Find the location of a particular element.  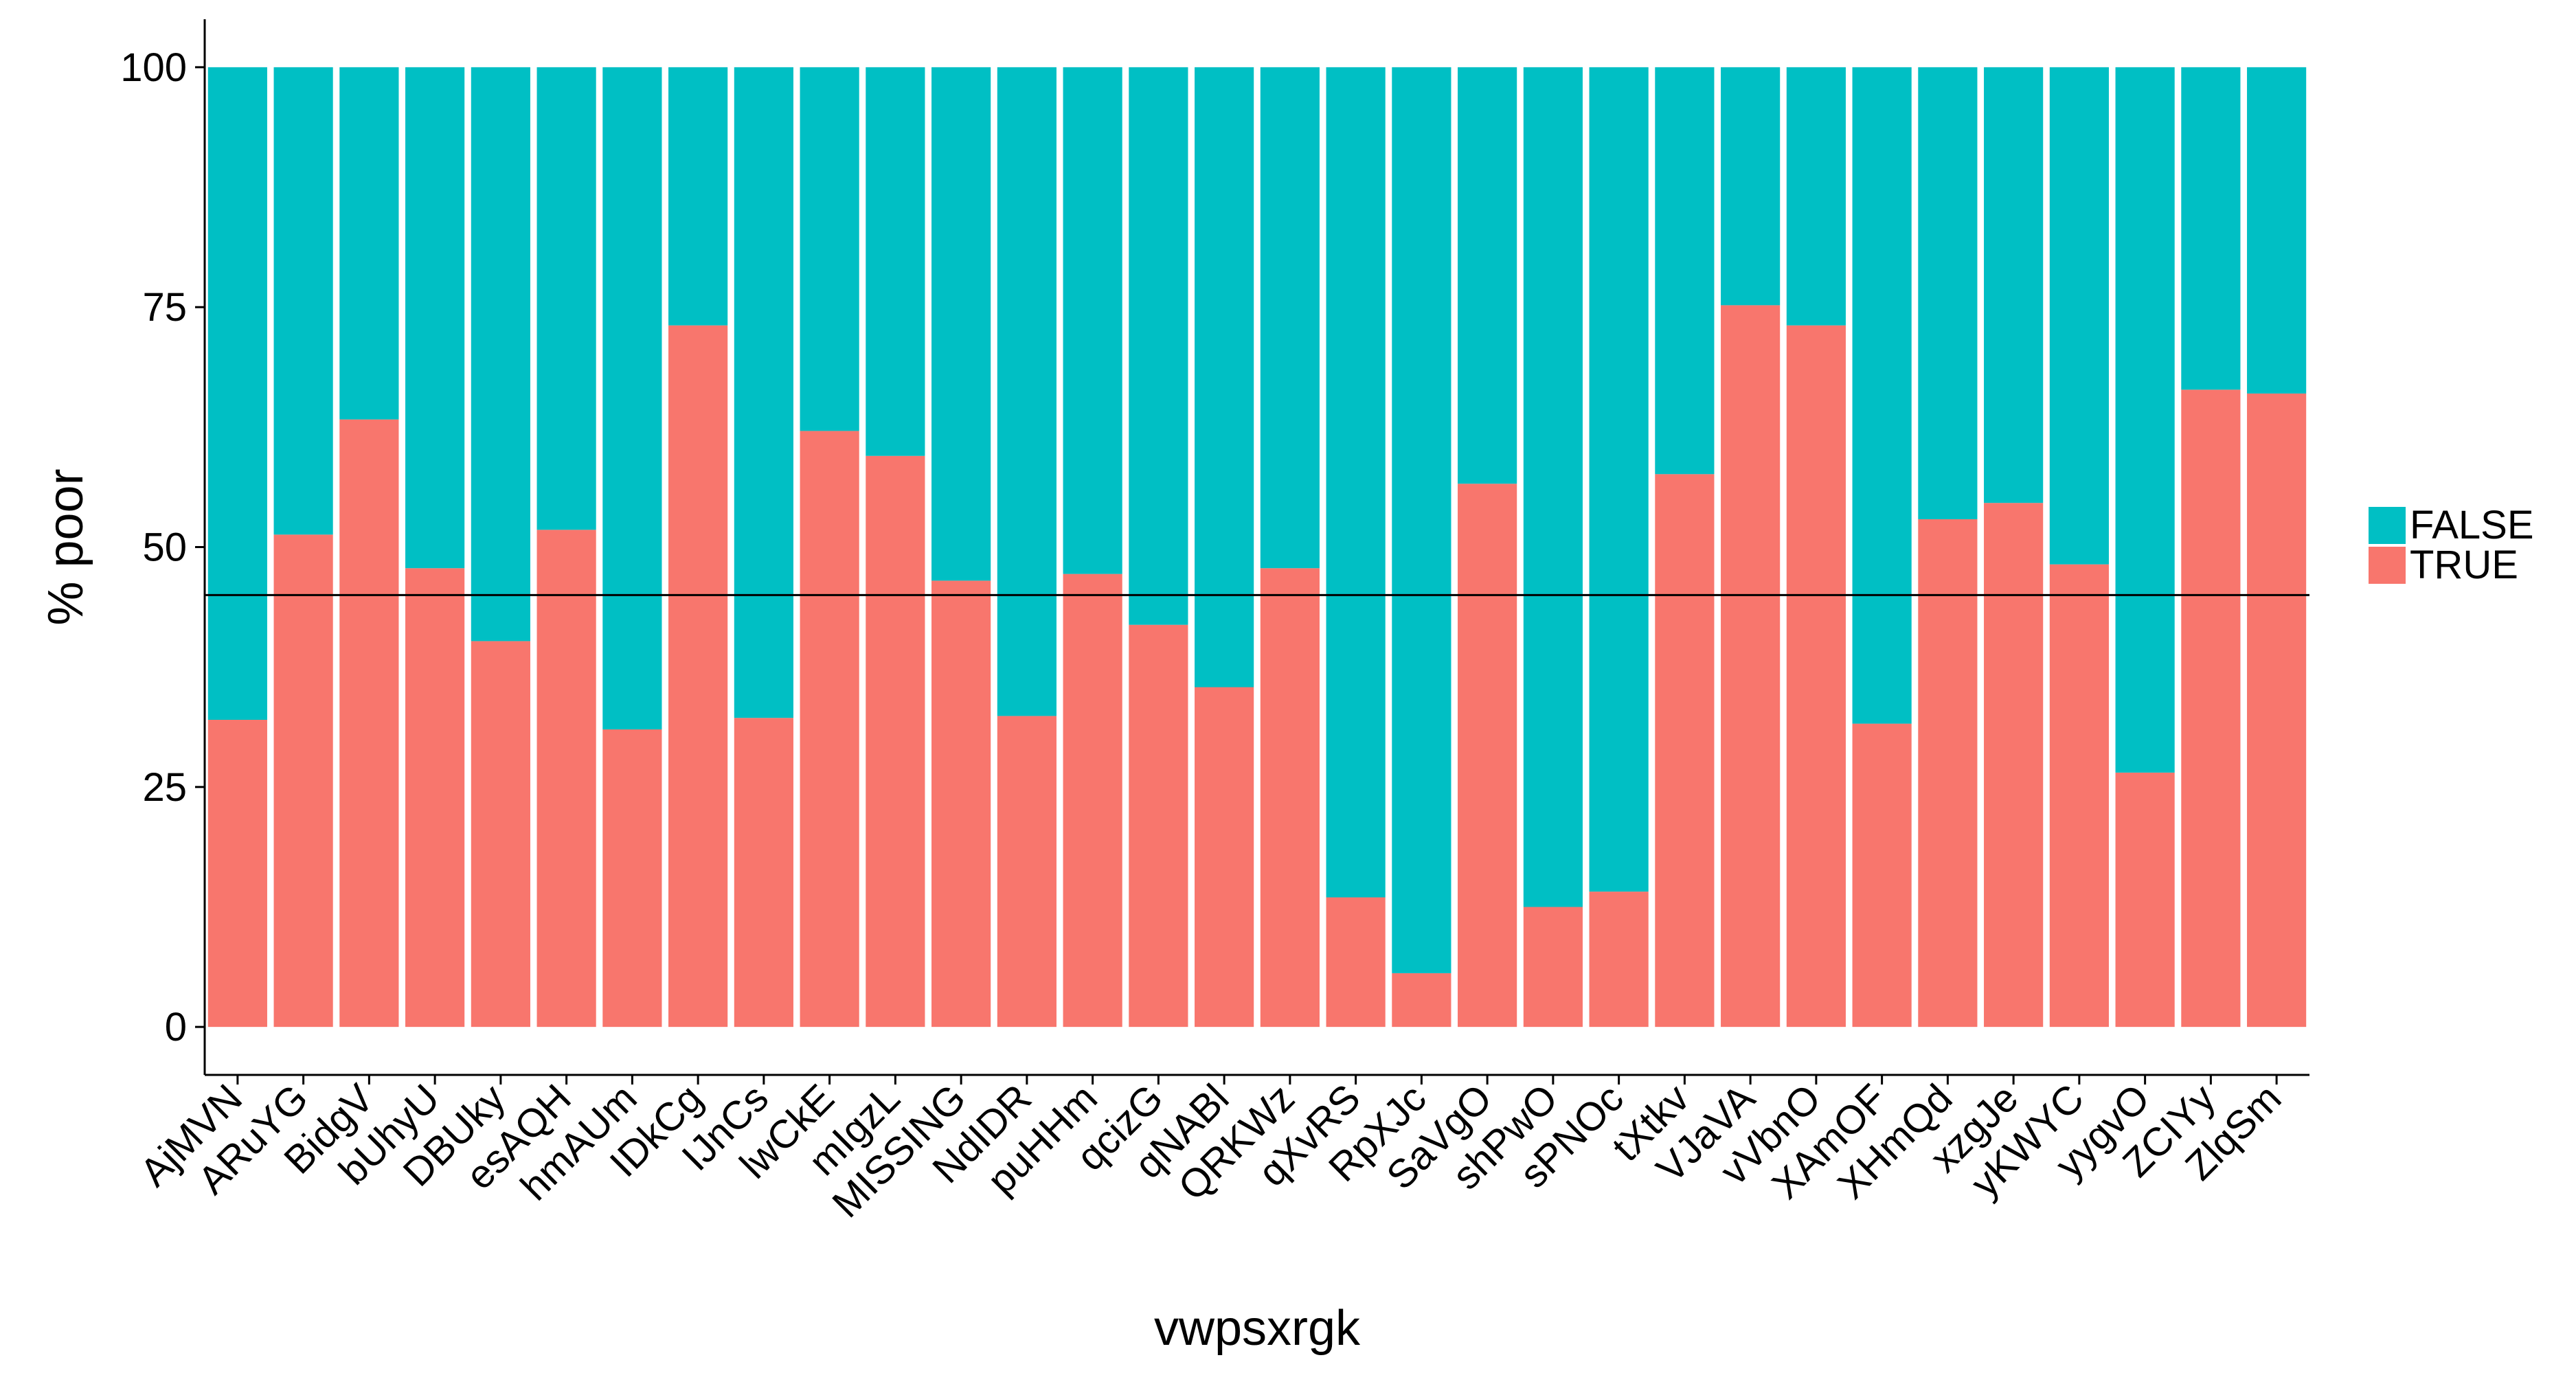

bar-true-yygvO is located at coordinates (2145, 900).